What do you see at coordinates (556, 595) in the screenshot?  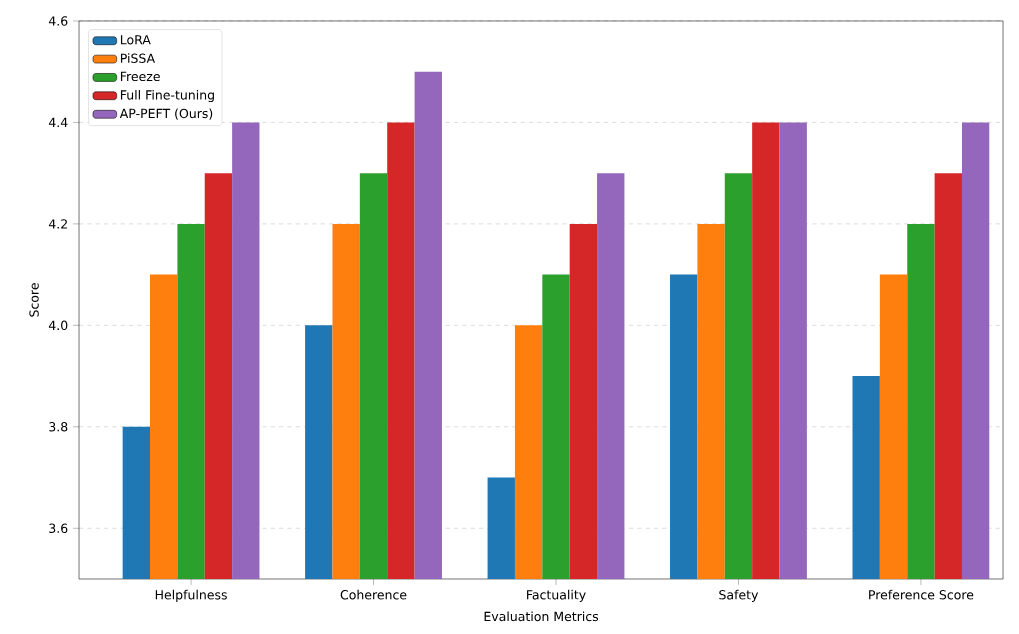 I see `x-tick-label: Factuality` at bounding box center [556, 595].